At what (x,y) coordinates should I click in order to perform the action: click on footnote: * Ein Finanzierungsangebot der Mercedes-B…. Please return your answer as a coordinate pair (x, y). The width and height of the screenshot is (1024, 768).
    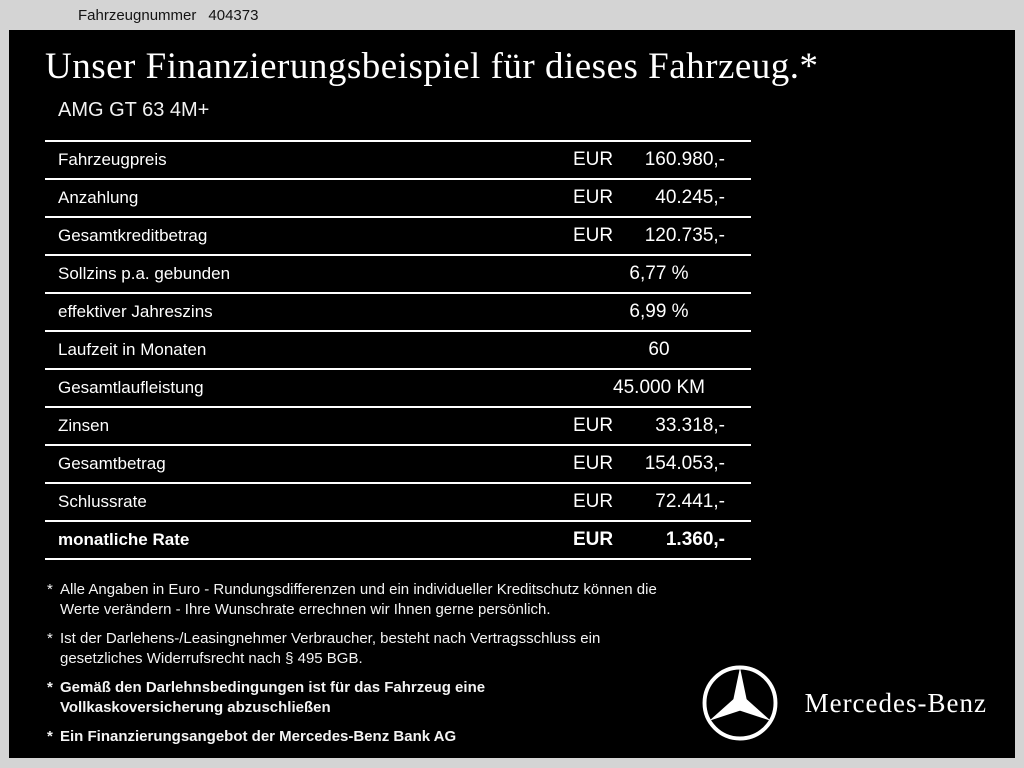
    Looking at the image, I should click on (405, 737).